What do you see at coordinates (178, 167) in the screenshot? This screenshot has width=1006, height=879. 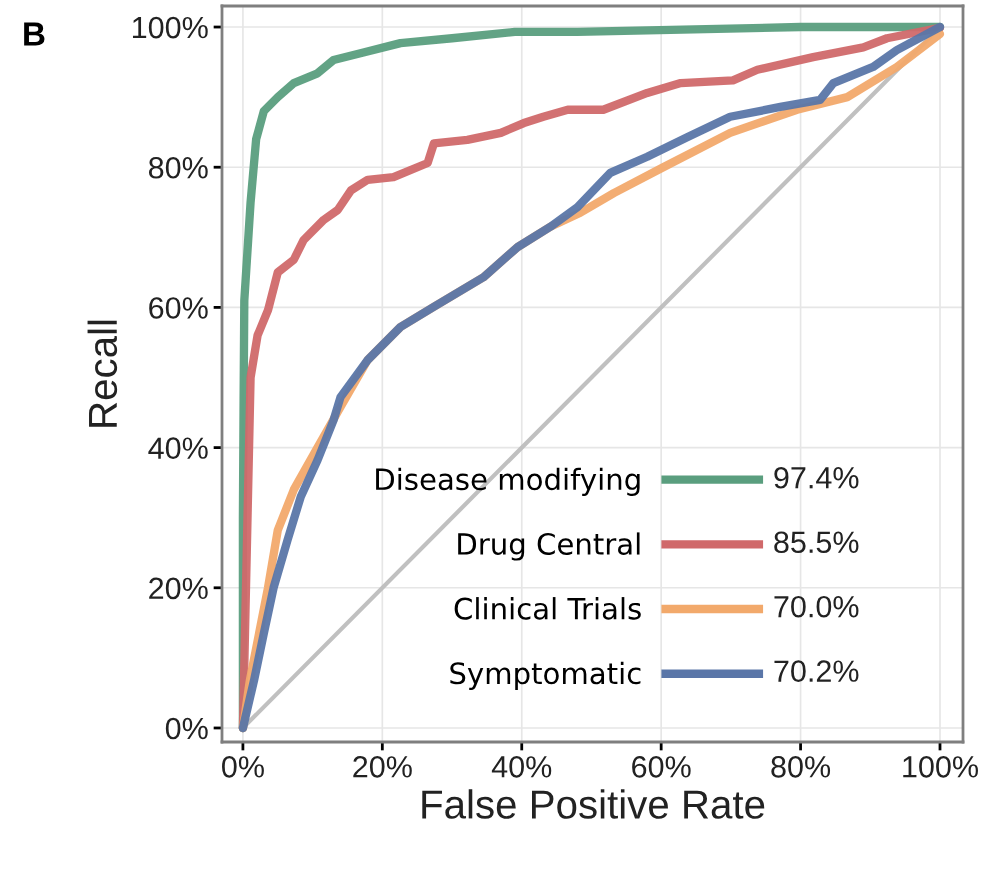 I see `y-tick-label: 80%` at bounding box center [178, 167].